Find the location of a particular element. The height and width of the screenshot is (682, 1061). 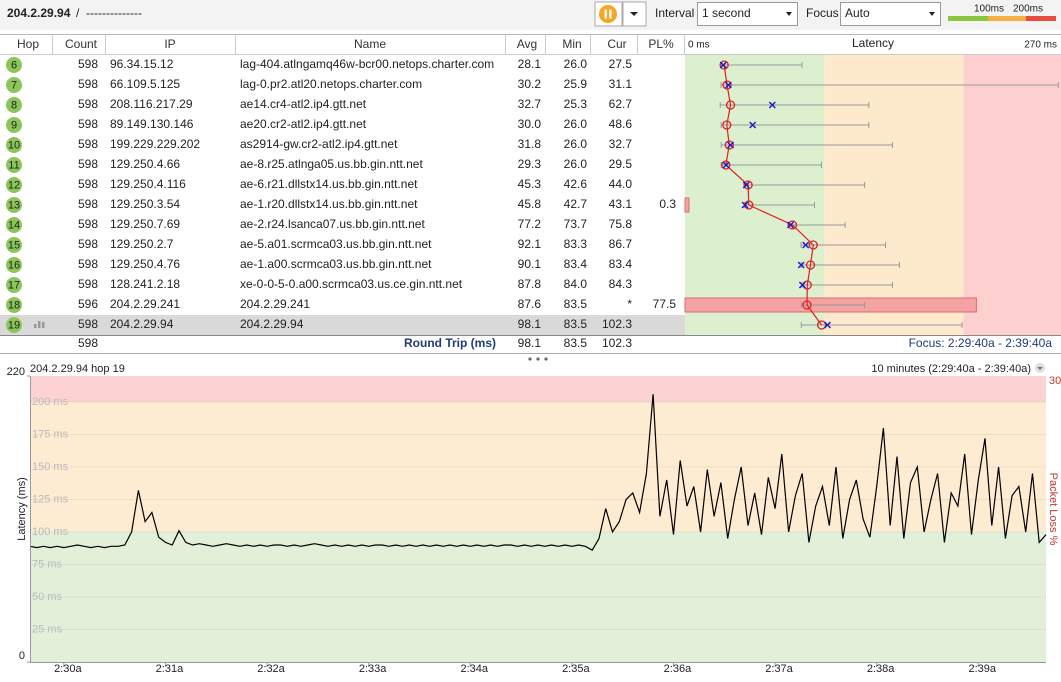

cell-ip: 129.250.2.7 is located at coordinates (142, 244).